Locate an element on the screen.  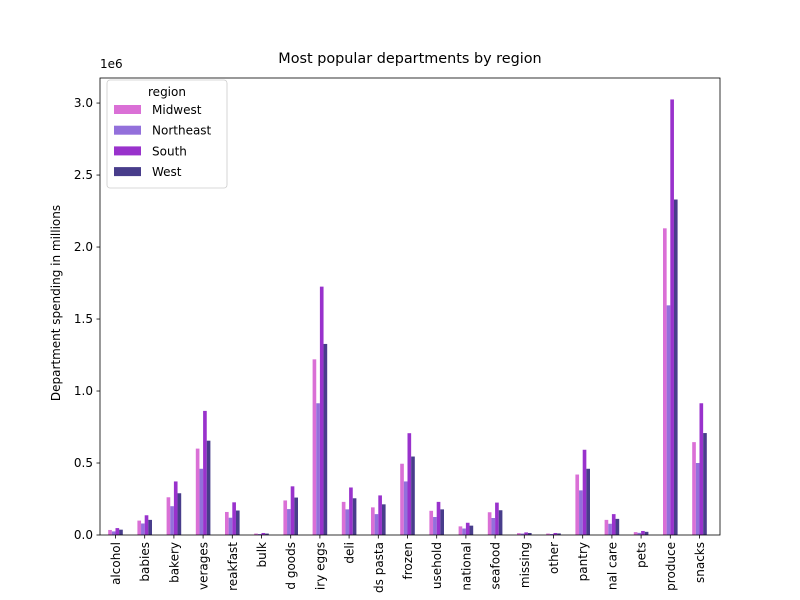
x-tick-label: missing is located at coordinates (525, 565).